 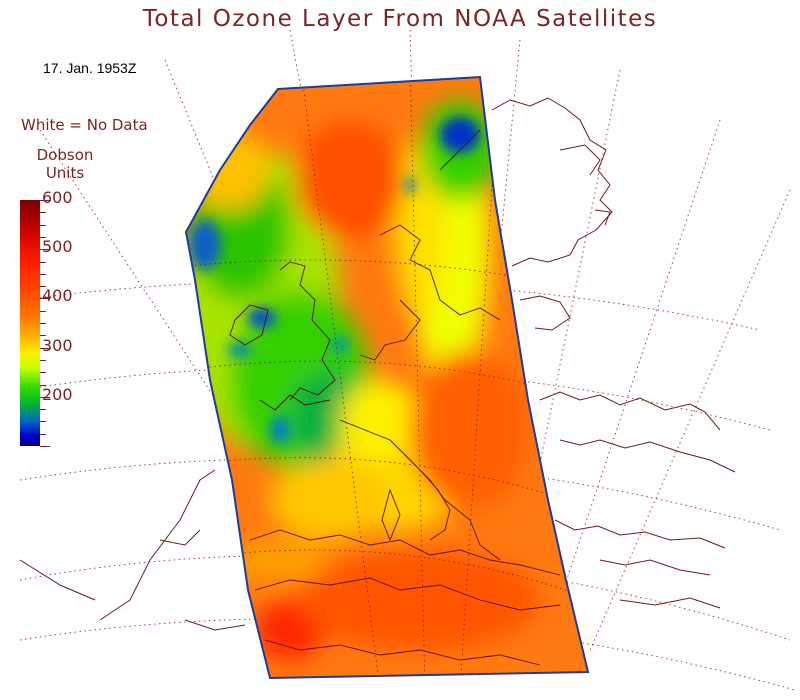 What do you see at coordinates (57, 345) in the screenshot?
I see `scale-label: 300` at bounding box center [57, 345].